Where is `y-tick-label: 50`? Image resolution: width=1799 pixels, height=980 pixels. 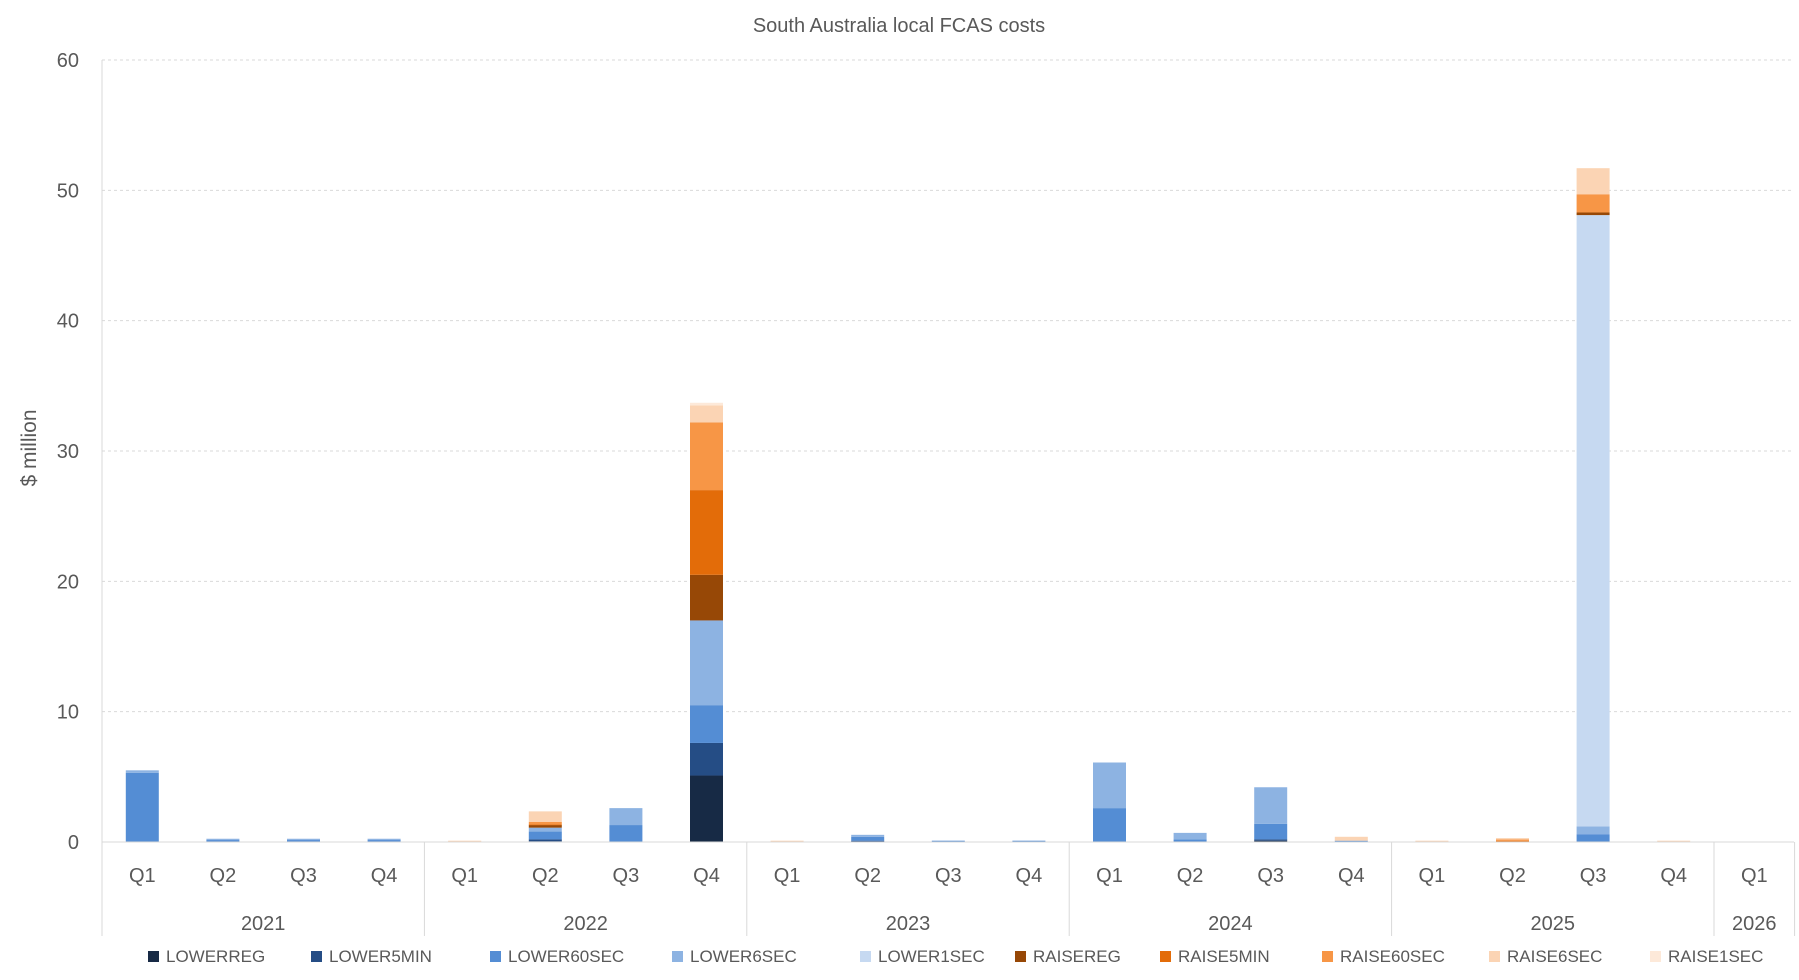
y-tick-label: 50 is located at coordinates (68, 191).